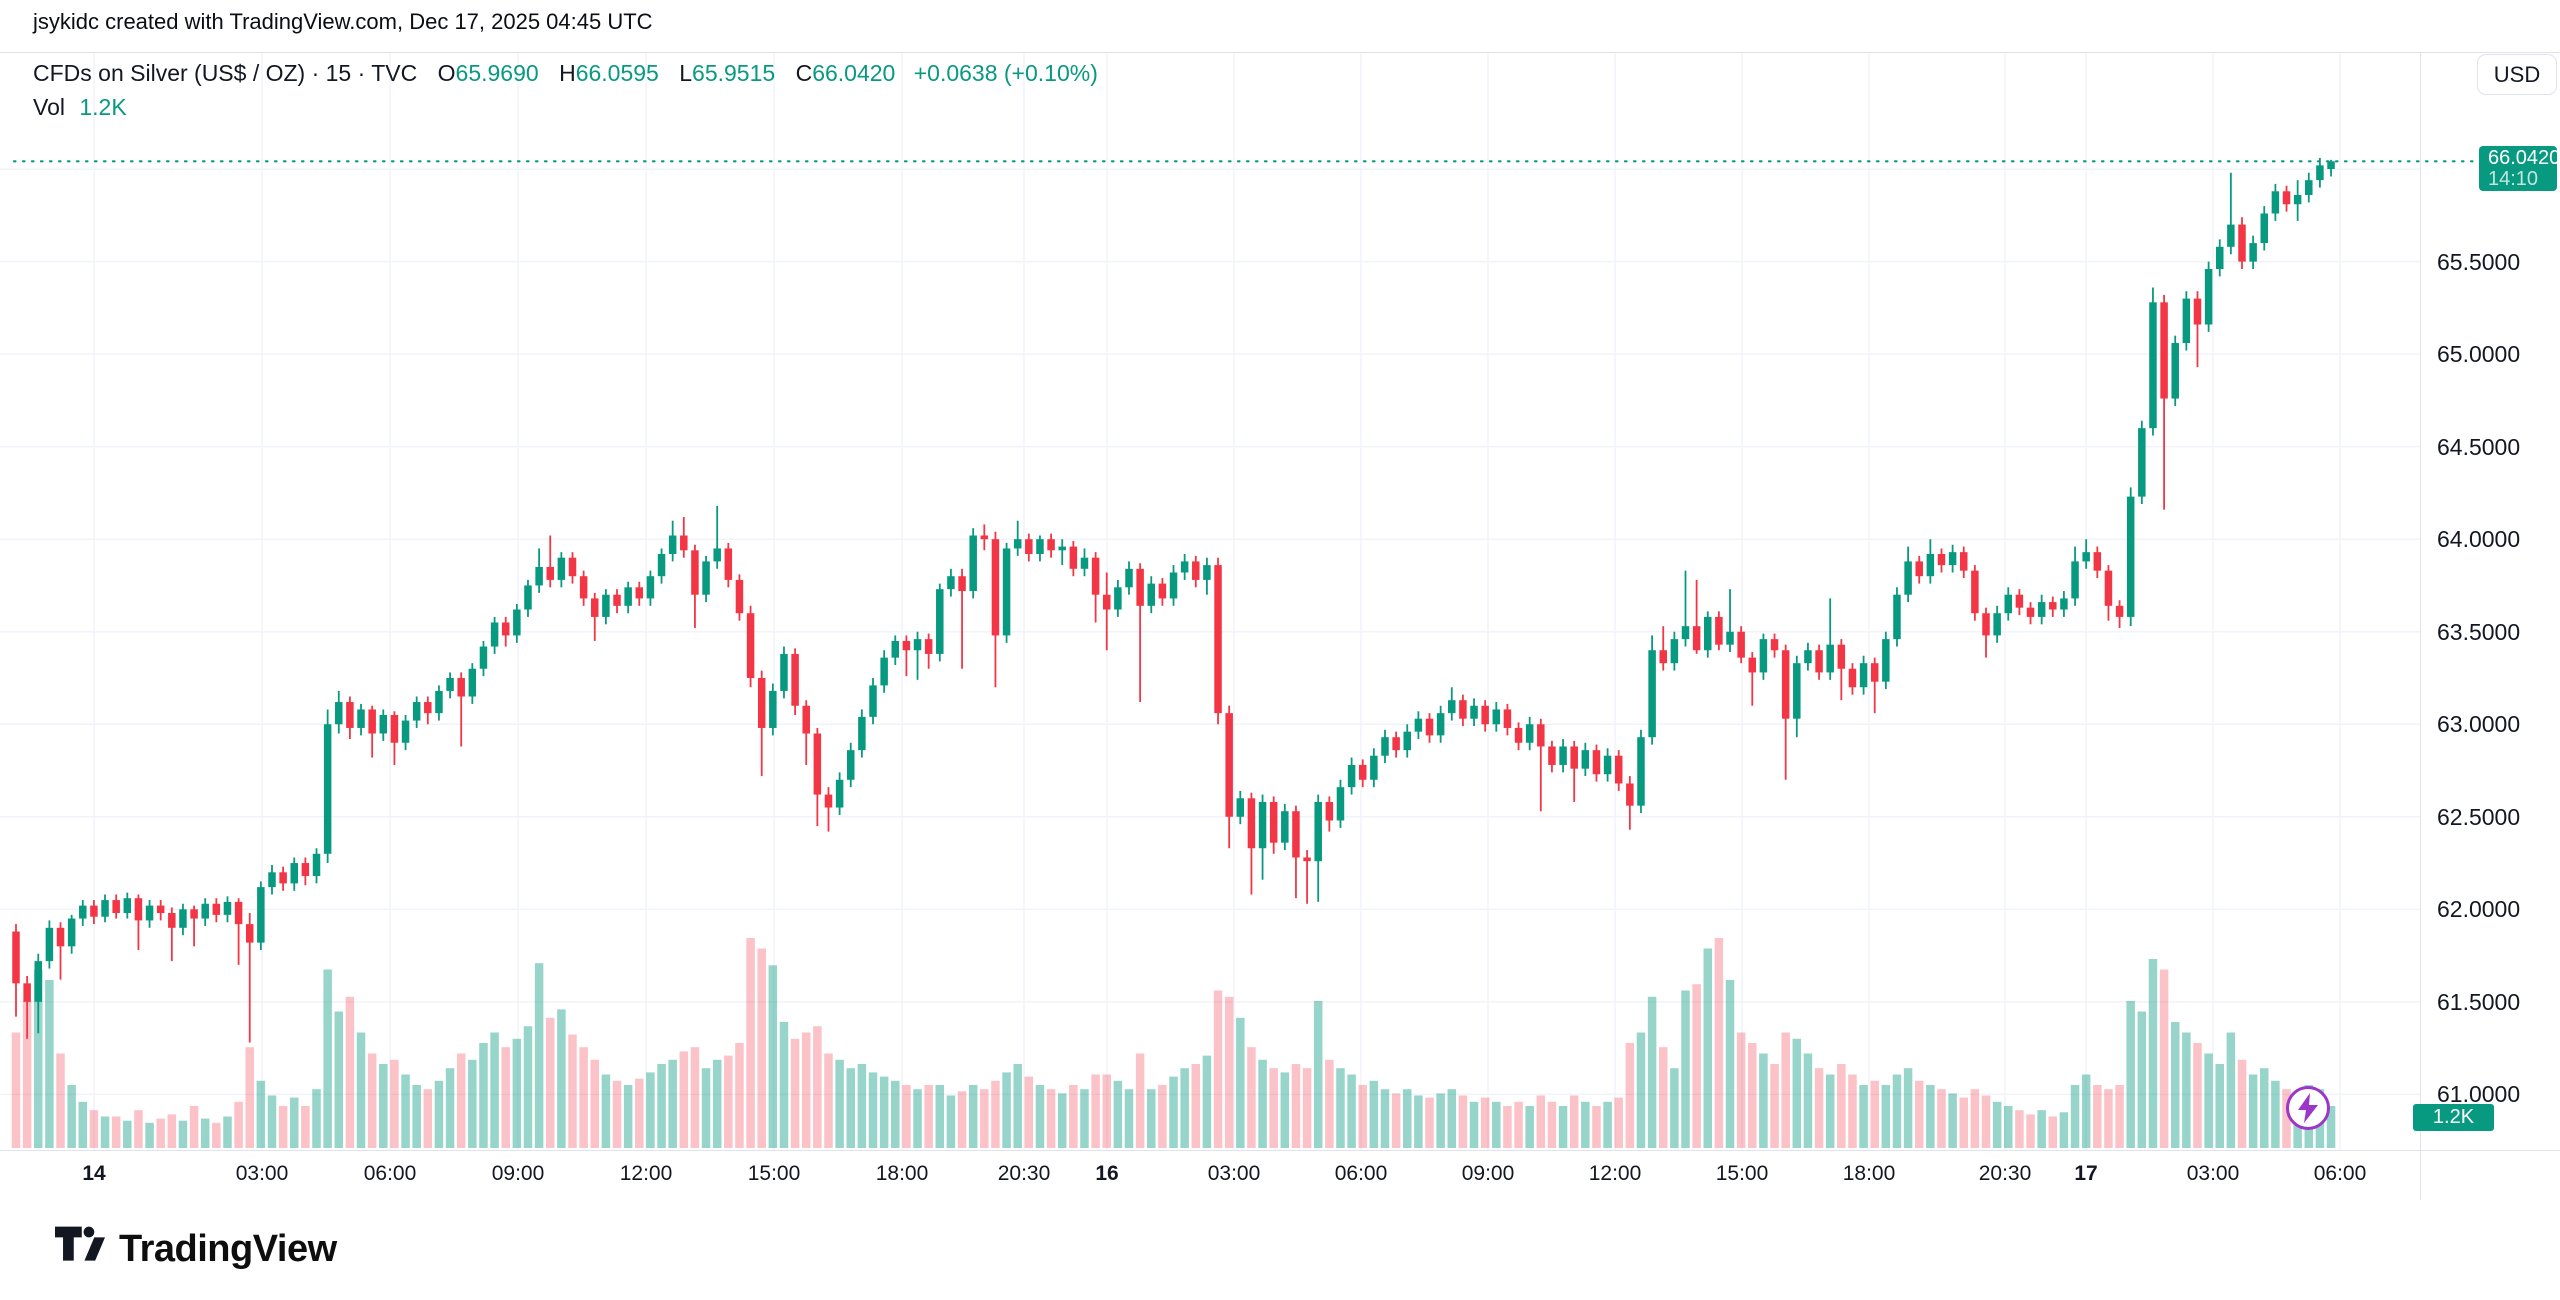  What do you see at coordinates (103, 107) in the screenshot?
I see `vol-value: 1.2K` at bounding box center [103, 107].